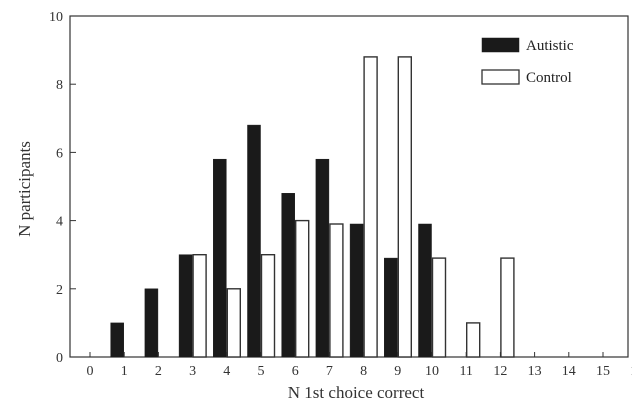 The height and width of the screenshot is (406, 632). What do you see at coordinates (432, 371) in the screenshot?
I see `x-tick-label-10: 10` at bounding box center [432, 371].